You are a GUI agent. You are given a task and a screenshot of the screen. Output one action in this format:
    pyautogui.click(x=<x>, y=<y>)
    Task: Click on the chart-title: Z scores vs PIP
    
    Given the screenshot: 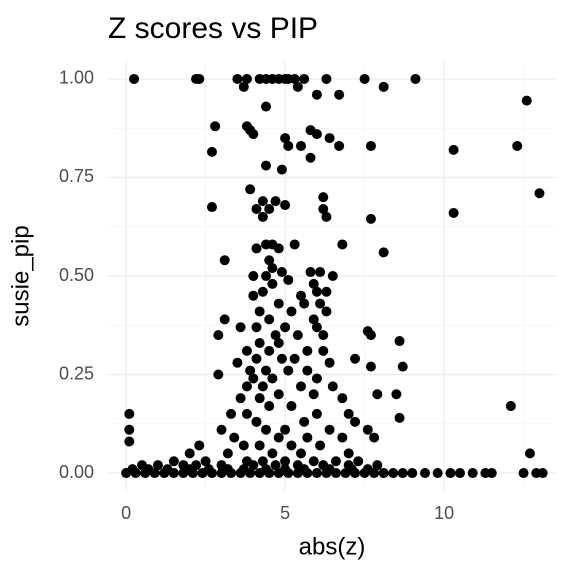 What is the action you would take?
    pyautogui.click(x=213, y=28)
    